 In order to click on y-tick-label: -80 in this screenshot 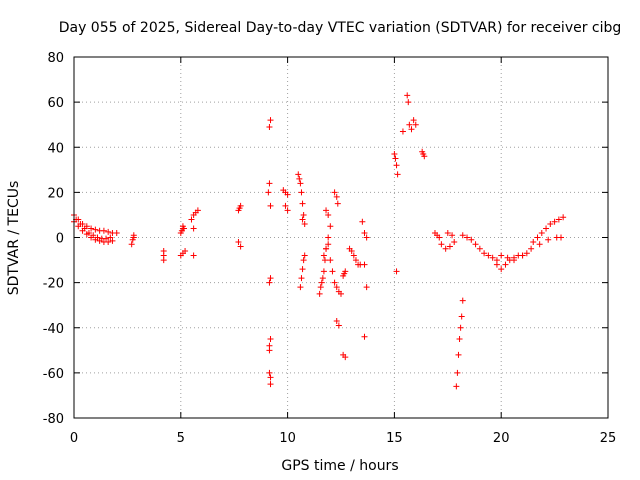, I will do `click(53, 419)`.